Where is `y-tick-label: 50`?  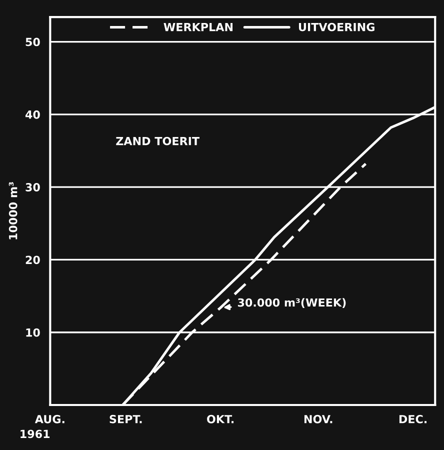
y-tick-label: 50 is located at coordinates (33, 42).